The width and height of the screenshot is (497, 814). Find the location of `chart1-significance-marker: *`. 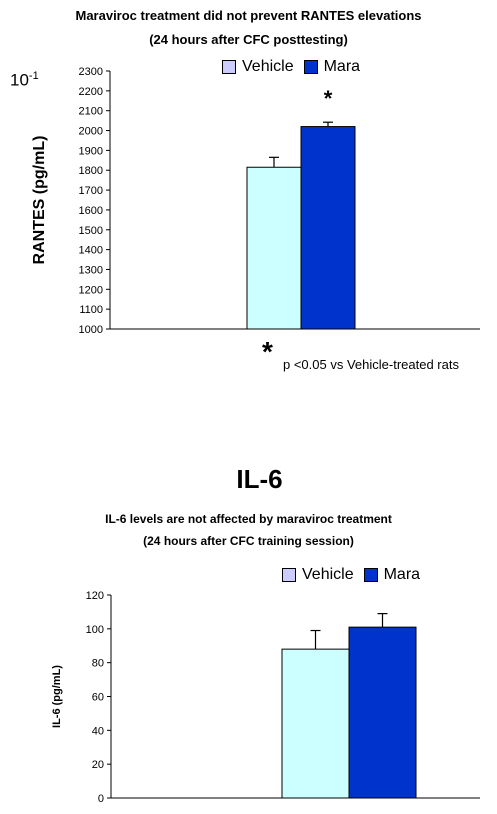

chart1-significance-marker: * is located at coordinates (328, 98).